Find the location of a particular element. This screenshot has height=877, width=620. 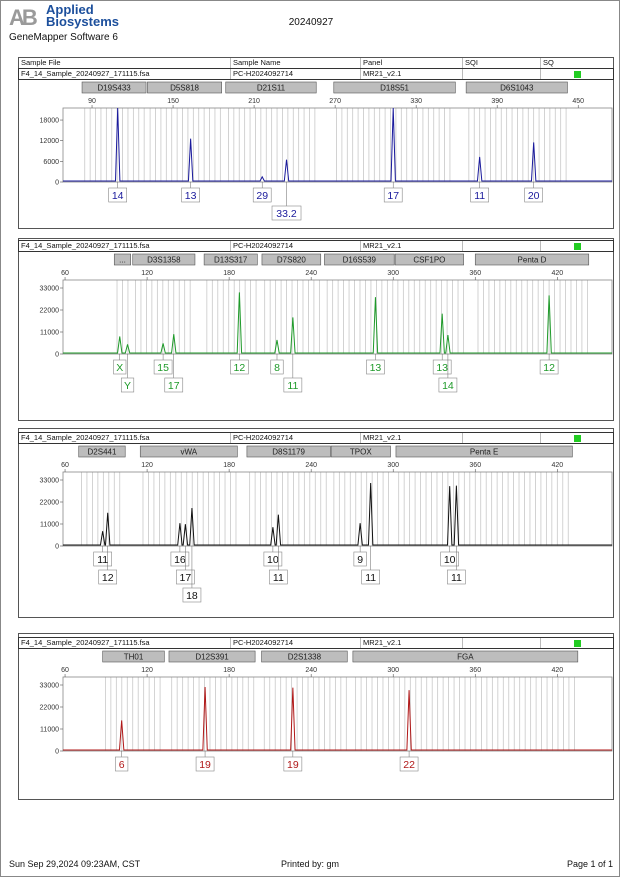

marker-label: D6S1043 is located at coordinates (517, 88).